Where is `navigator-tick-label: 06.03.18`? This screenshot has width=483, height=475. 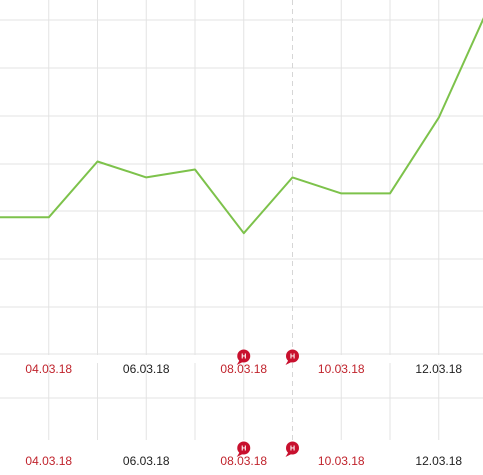
navigator-tick-label: 06.03.18 is located at coordinates (146, 461).